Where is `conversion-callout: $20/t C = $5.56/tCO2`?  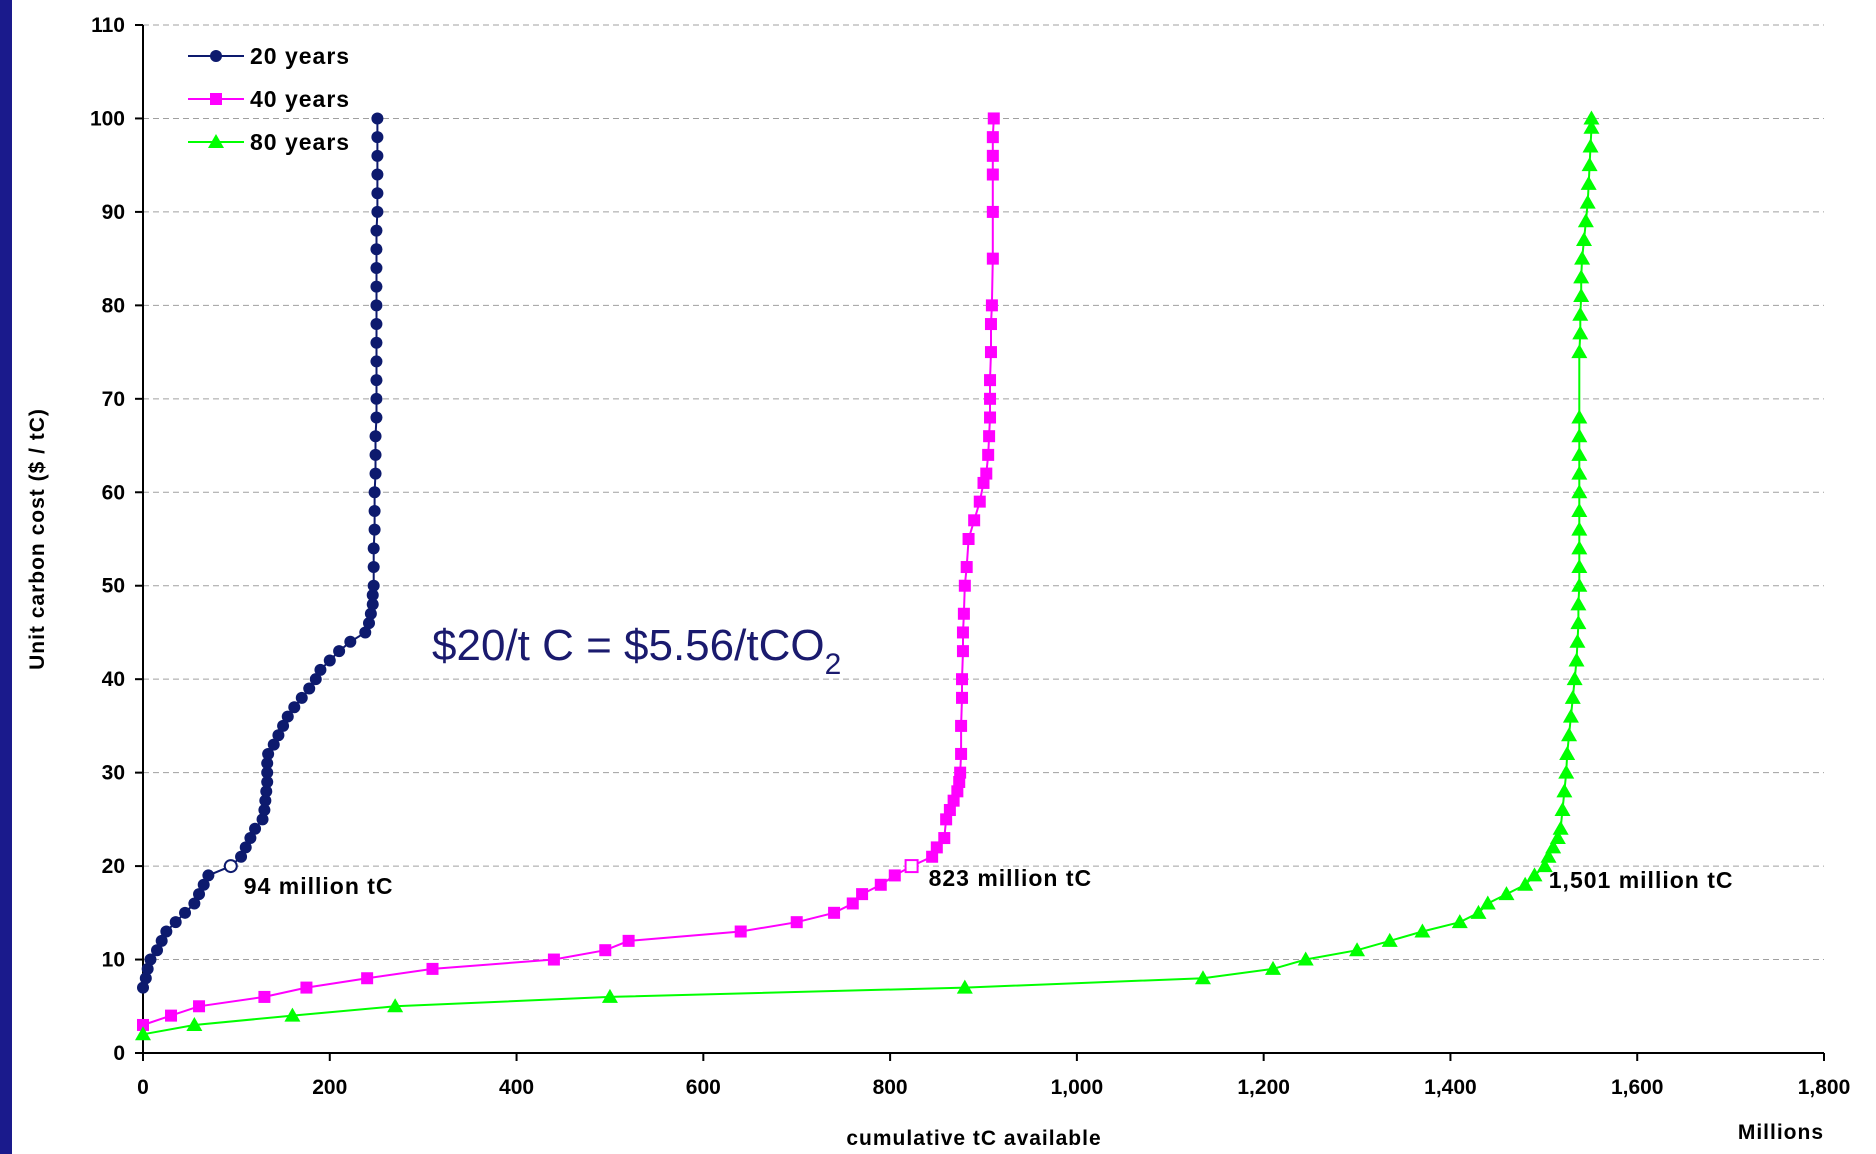 conversion-callout: $20/t C = $5.56/tCO2 is located at coordinates (636, 651).